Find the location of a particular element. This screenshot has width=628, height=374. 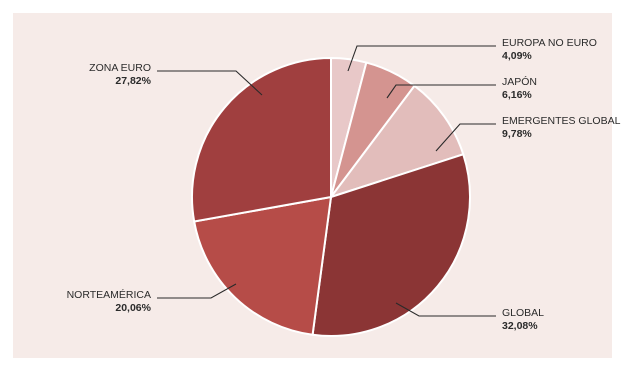

slice-label-europa-no-euro: EUROPA NO EURO is located at coordinates (549, 43).